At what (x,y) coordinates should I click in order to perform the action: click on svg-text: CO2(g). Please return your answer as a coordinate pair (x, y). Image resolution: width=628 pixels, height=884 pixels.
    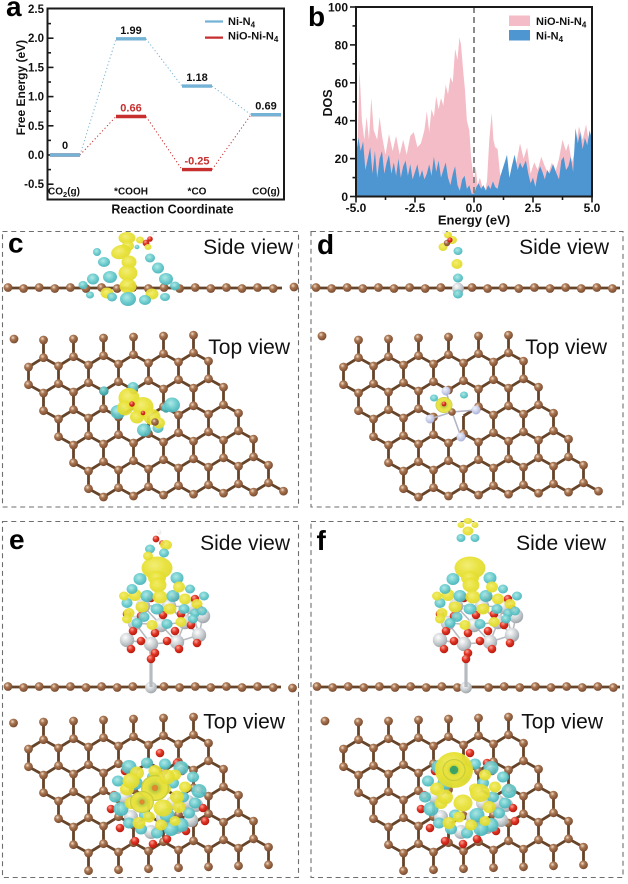
    Looking at the image, I should click on (64, 193).